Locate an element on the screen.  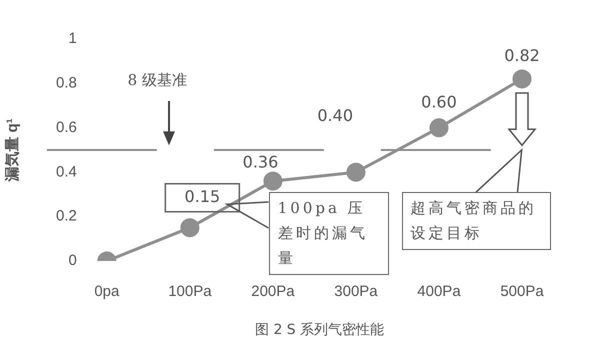
x-tick-label: 100Pa is located at coordinates (190, 291).